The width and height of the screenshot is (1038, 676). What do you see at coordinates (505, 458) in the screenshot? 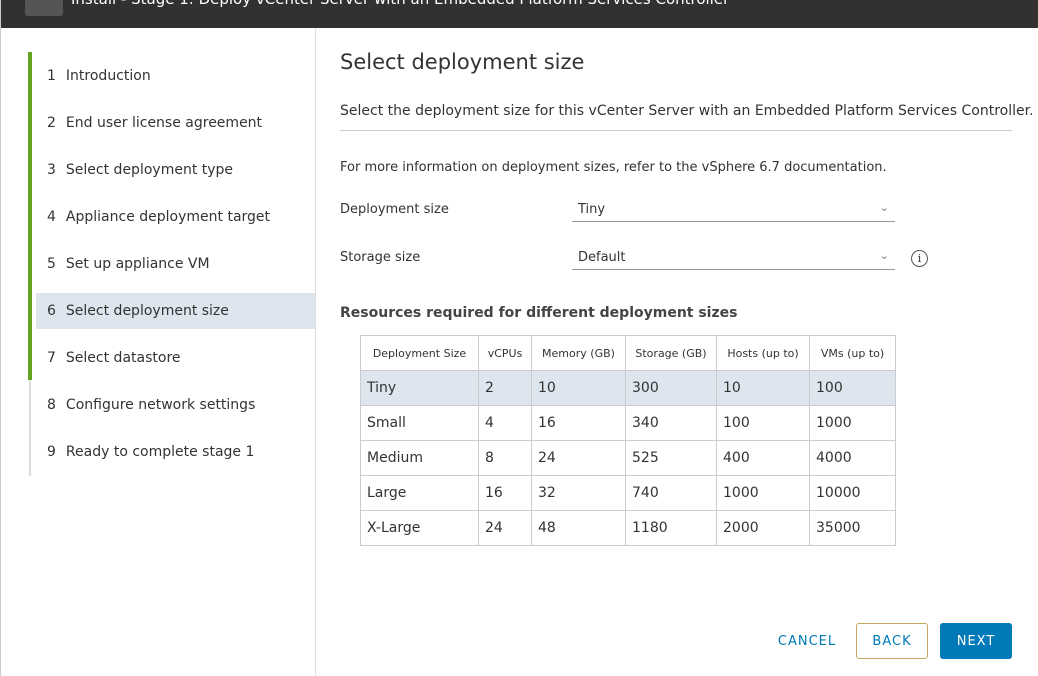
I see `table-cell: 8` at bounding box center [505, 458].